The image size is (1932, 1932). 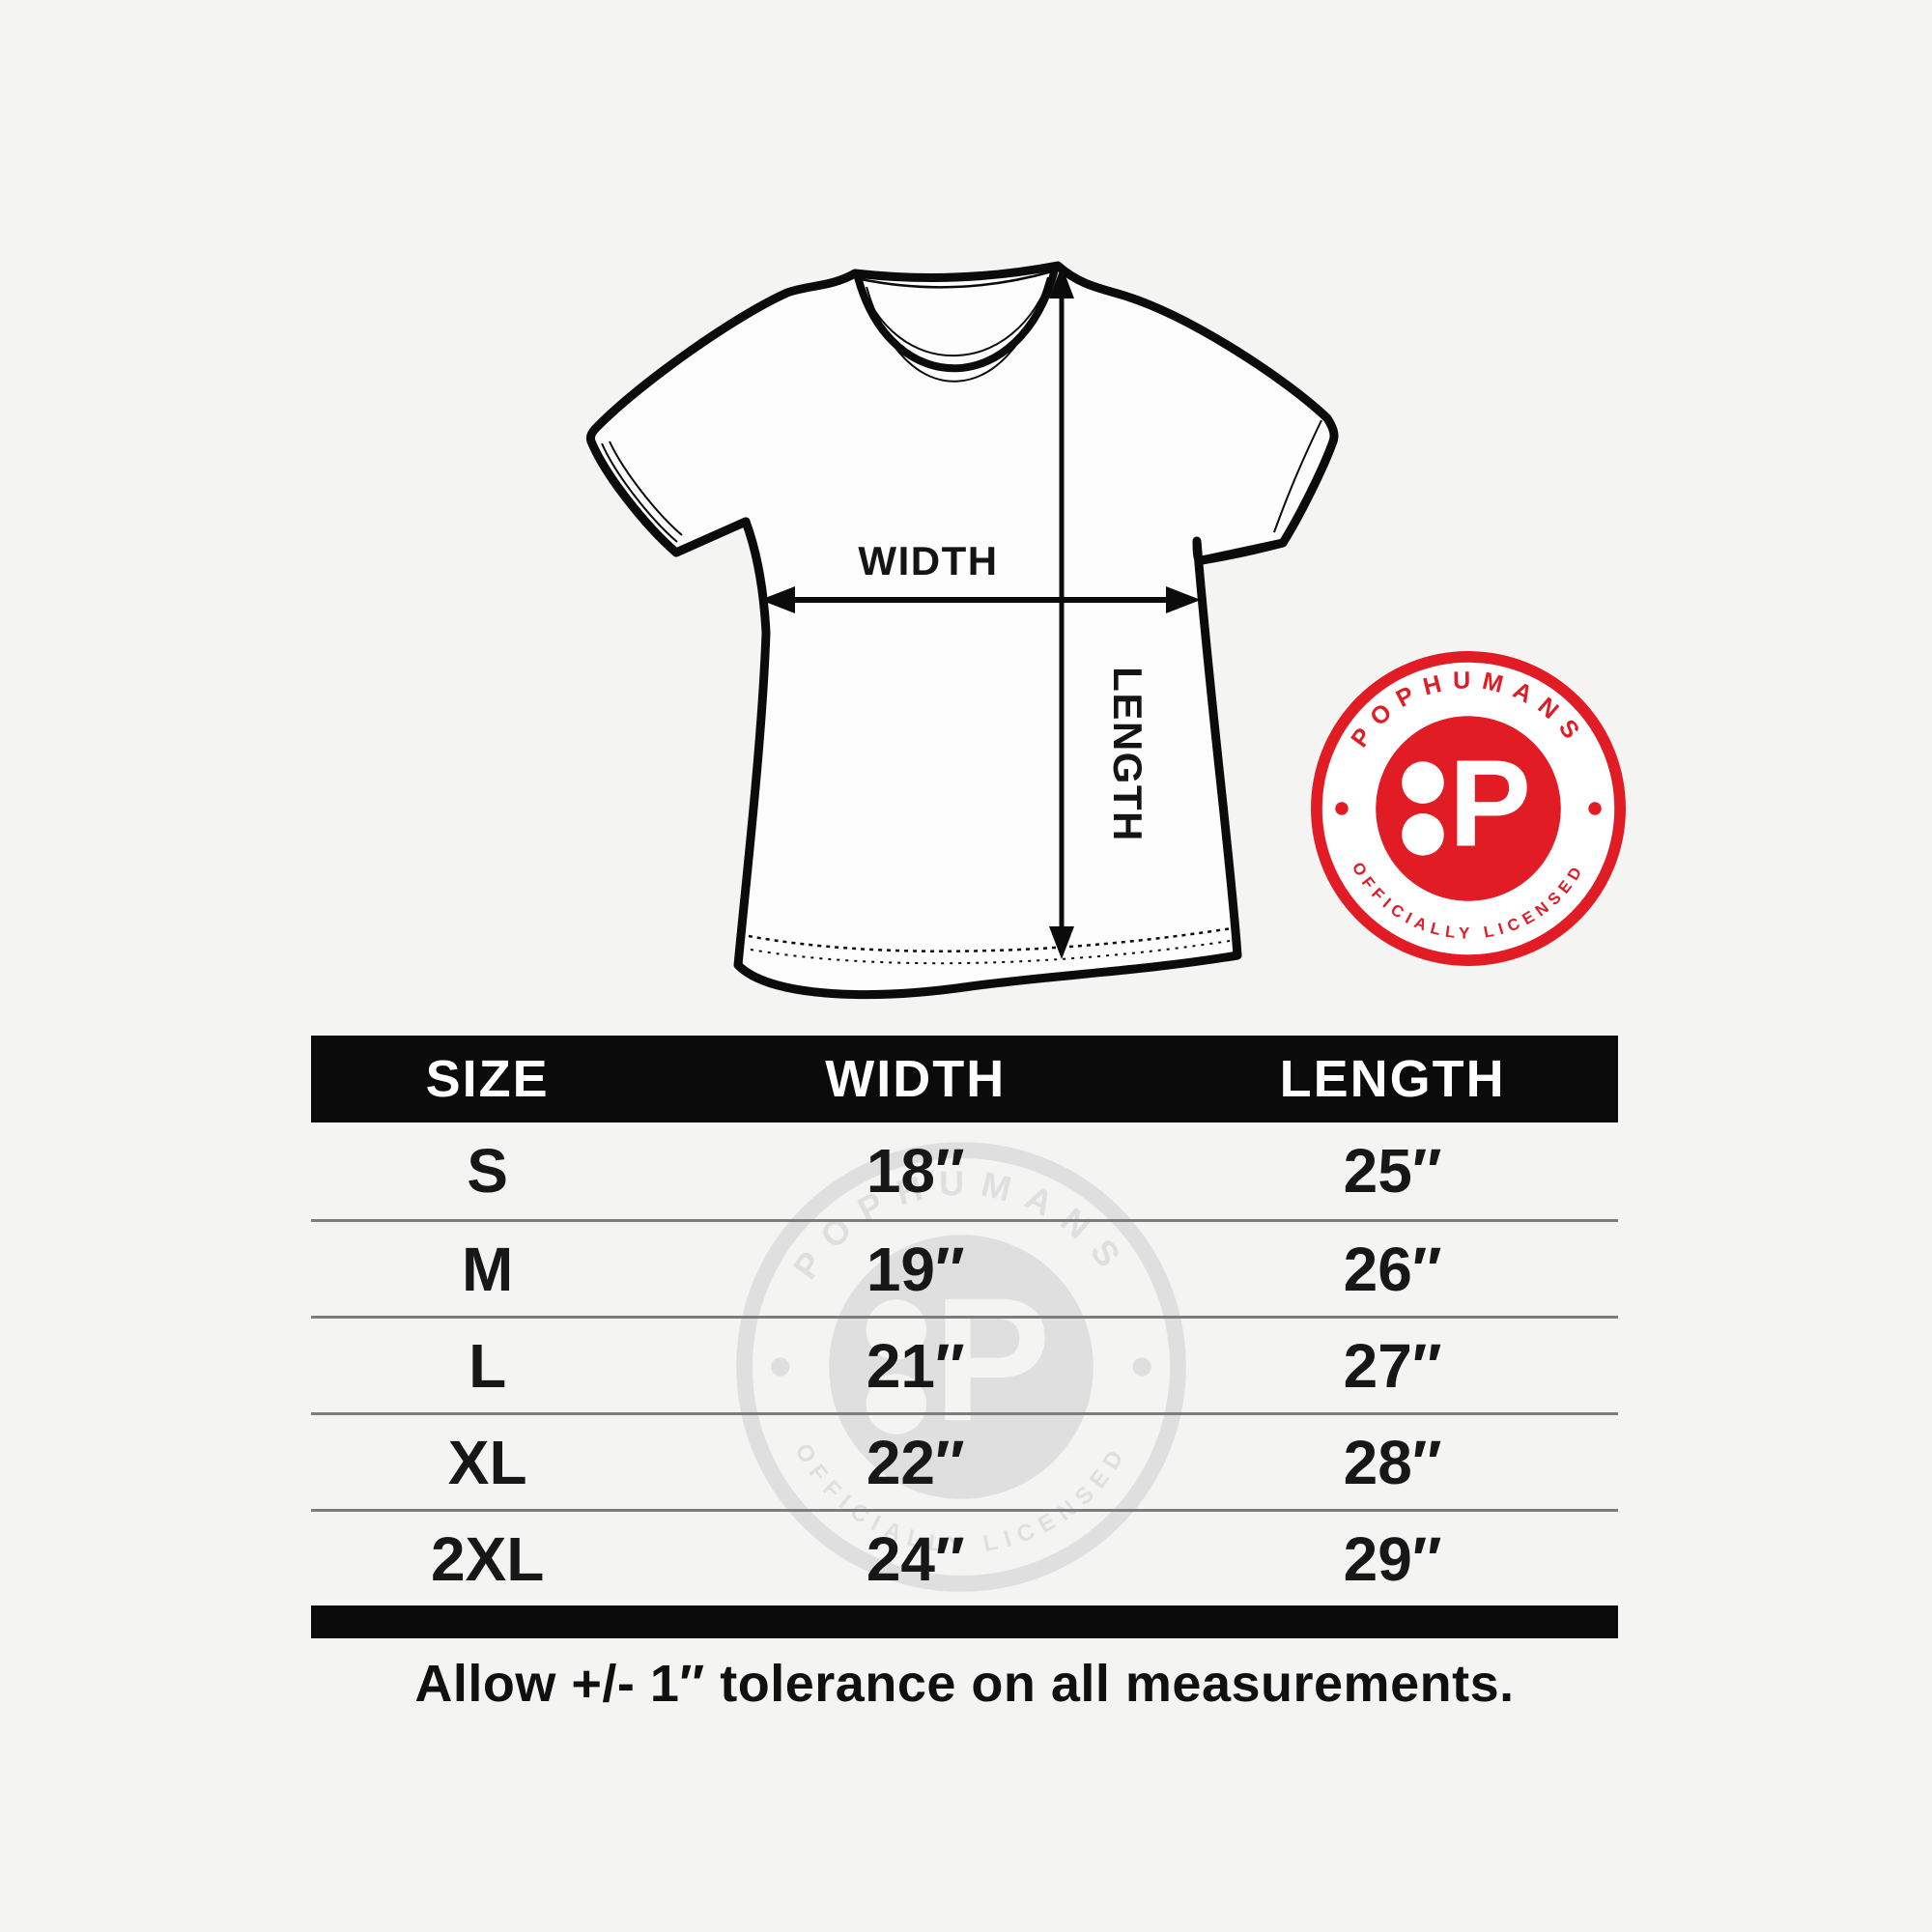 What do you see at coordinates (928, 560) in the screenshot?
I see `width-label: WIDTH` at bounding box center [928, 560].